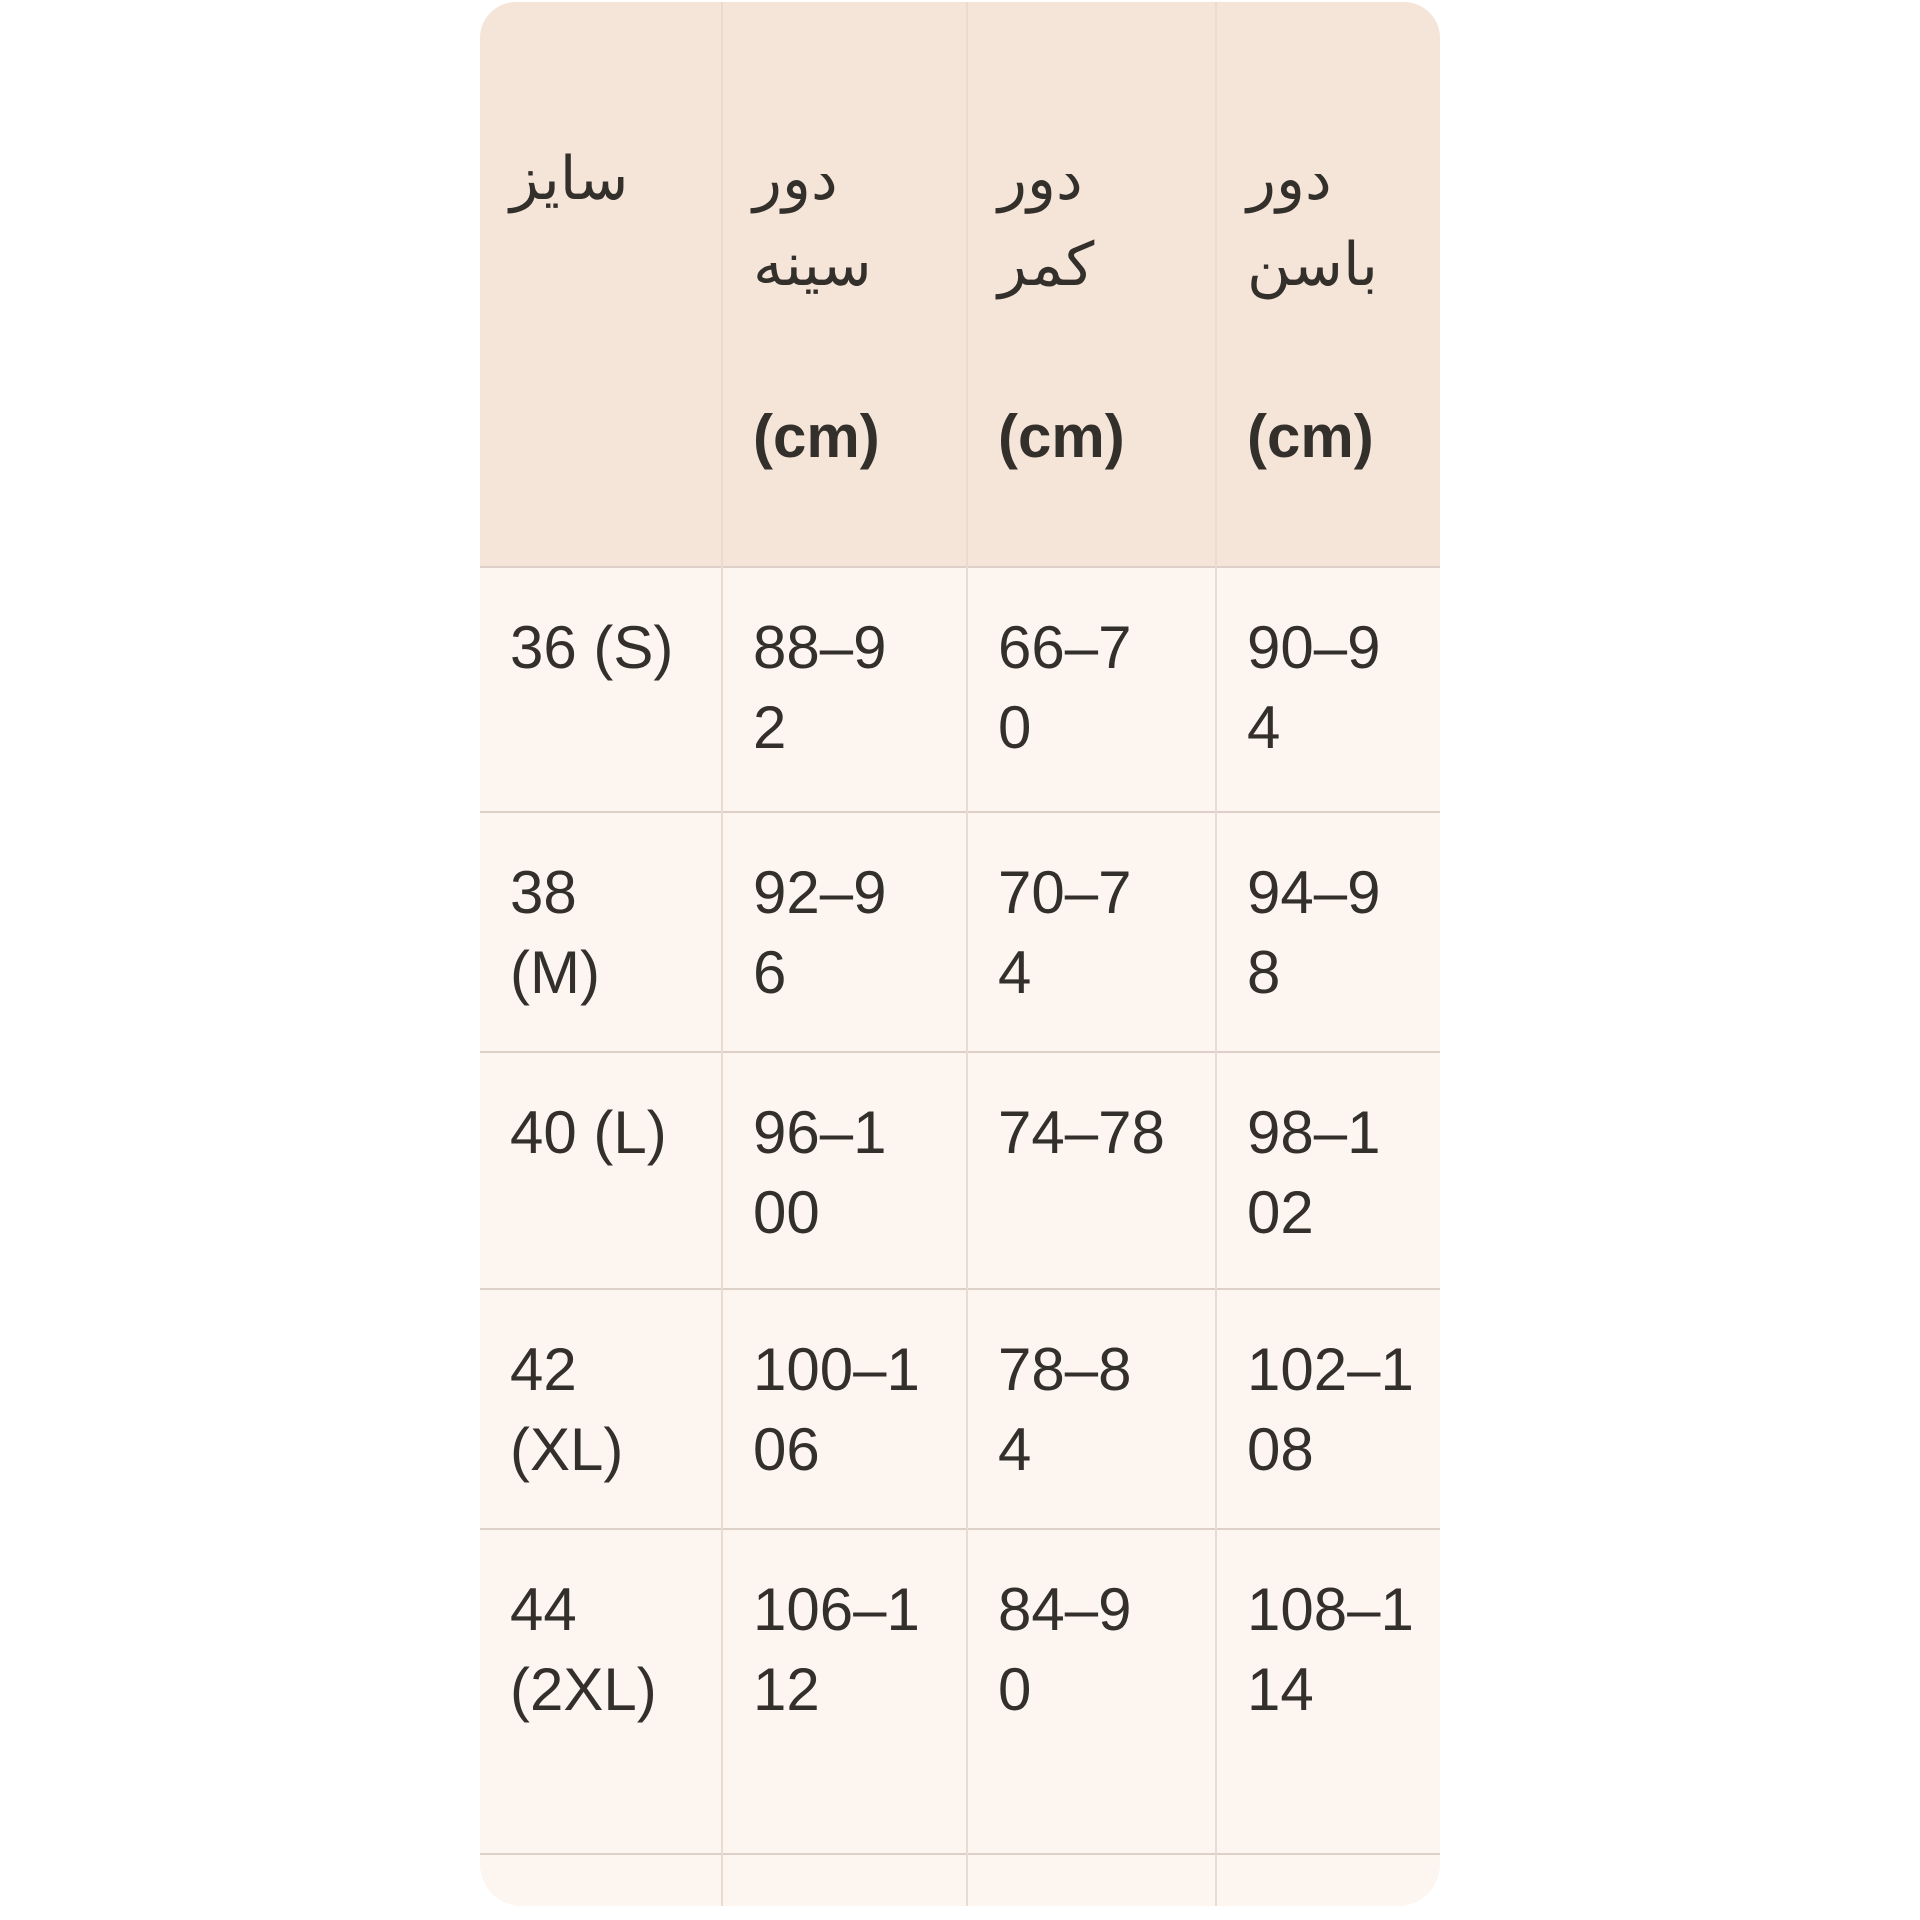  What do you see at coordinates (816, 436) in the screenshot?
I see `column-header-bust-unit: (cm)` at bounding box center [816, 436].